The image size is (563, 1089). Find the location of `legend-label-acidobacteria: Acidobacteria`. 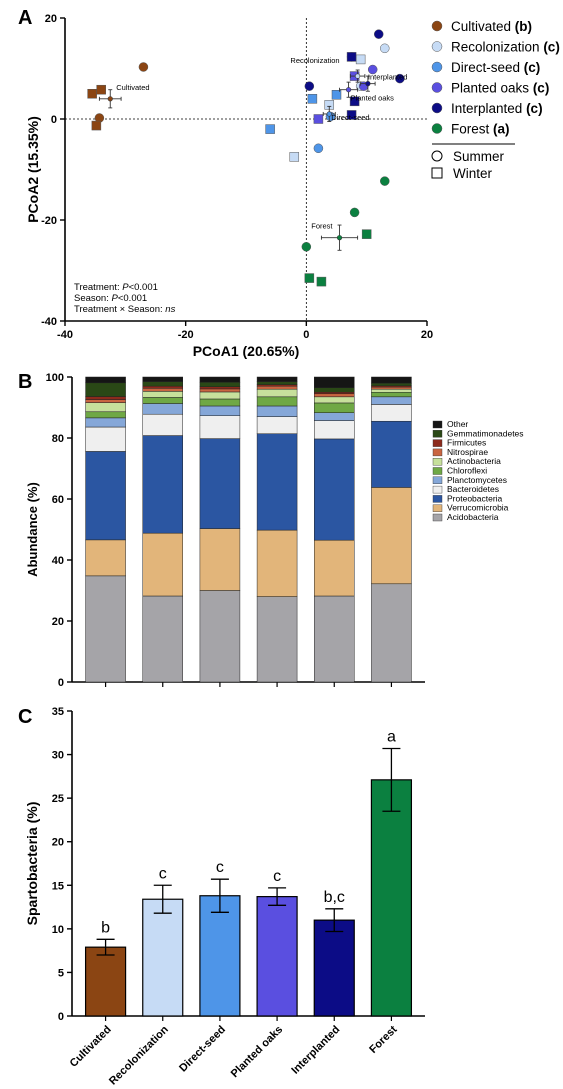

legend-label-acidobacteria: Acidobacteria is located at coordinates (473, 517).